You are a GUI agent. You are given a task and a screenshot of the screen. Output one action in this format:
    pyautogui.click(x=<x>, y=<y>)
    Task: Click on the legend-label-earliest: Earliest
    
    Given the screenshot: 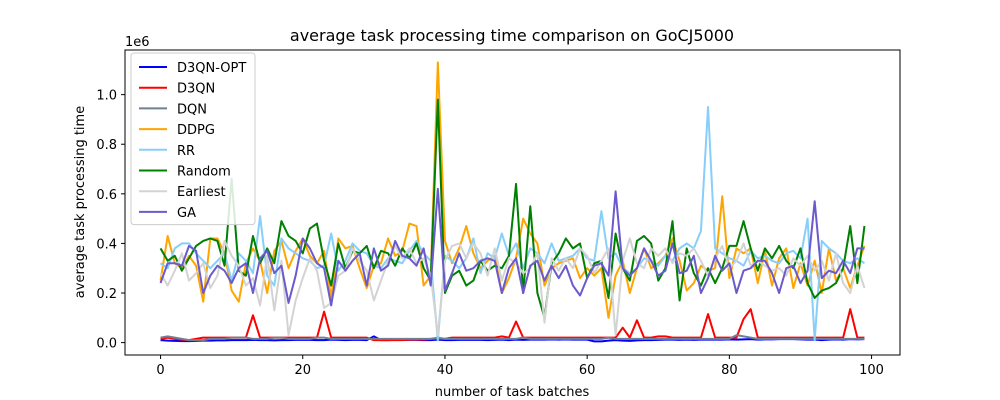 What is the action you would take?
    pyautogui.click(x=201, y=192)
    